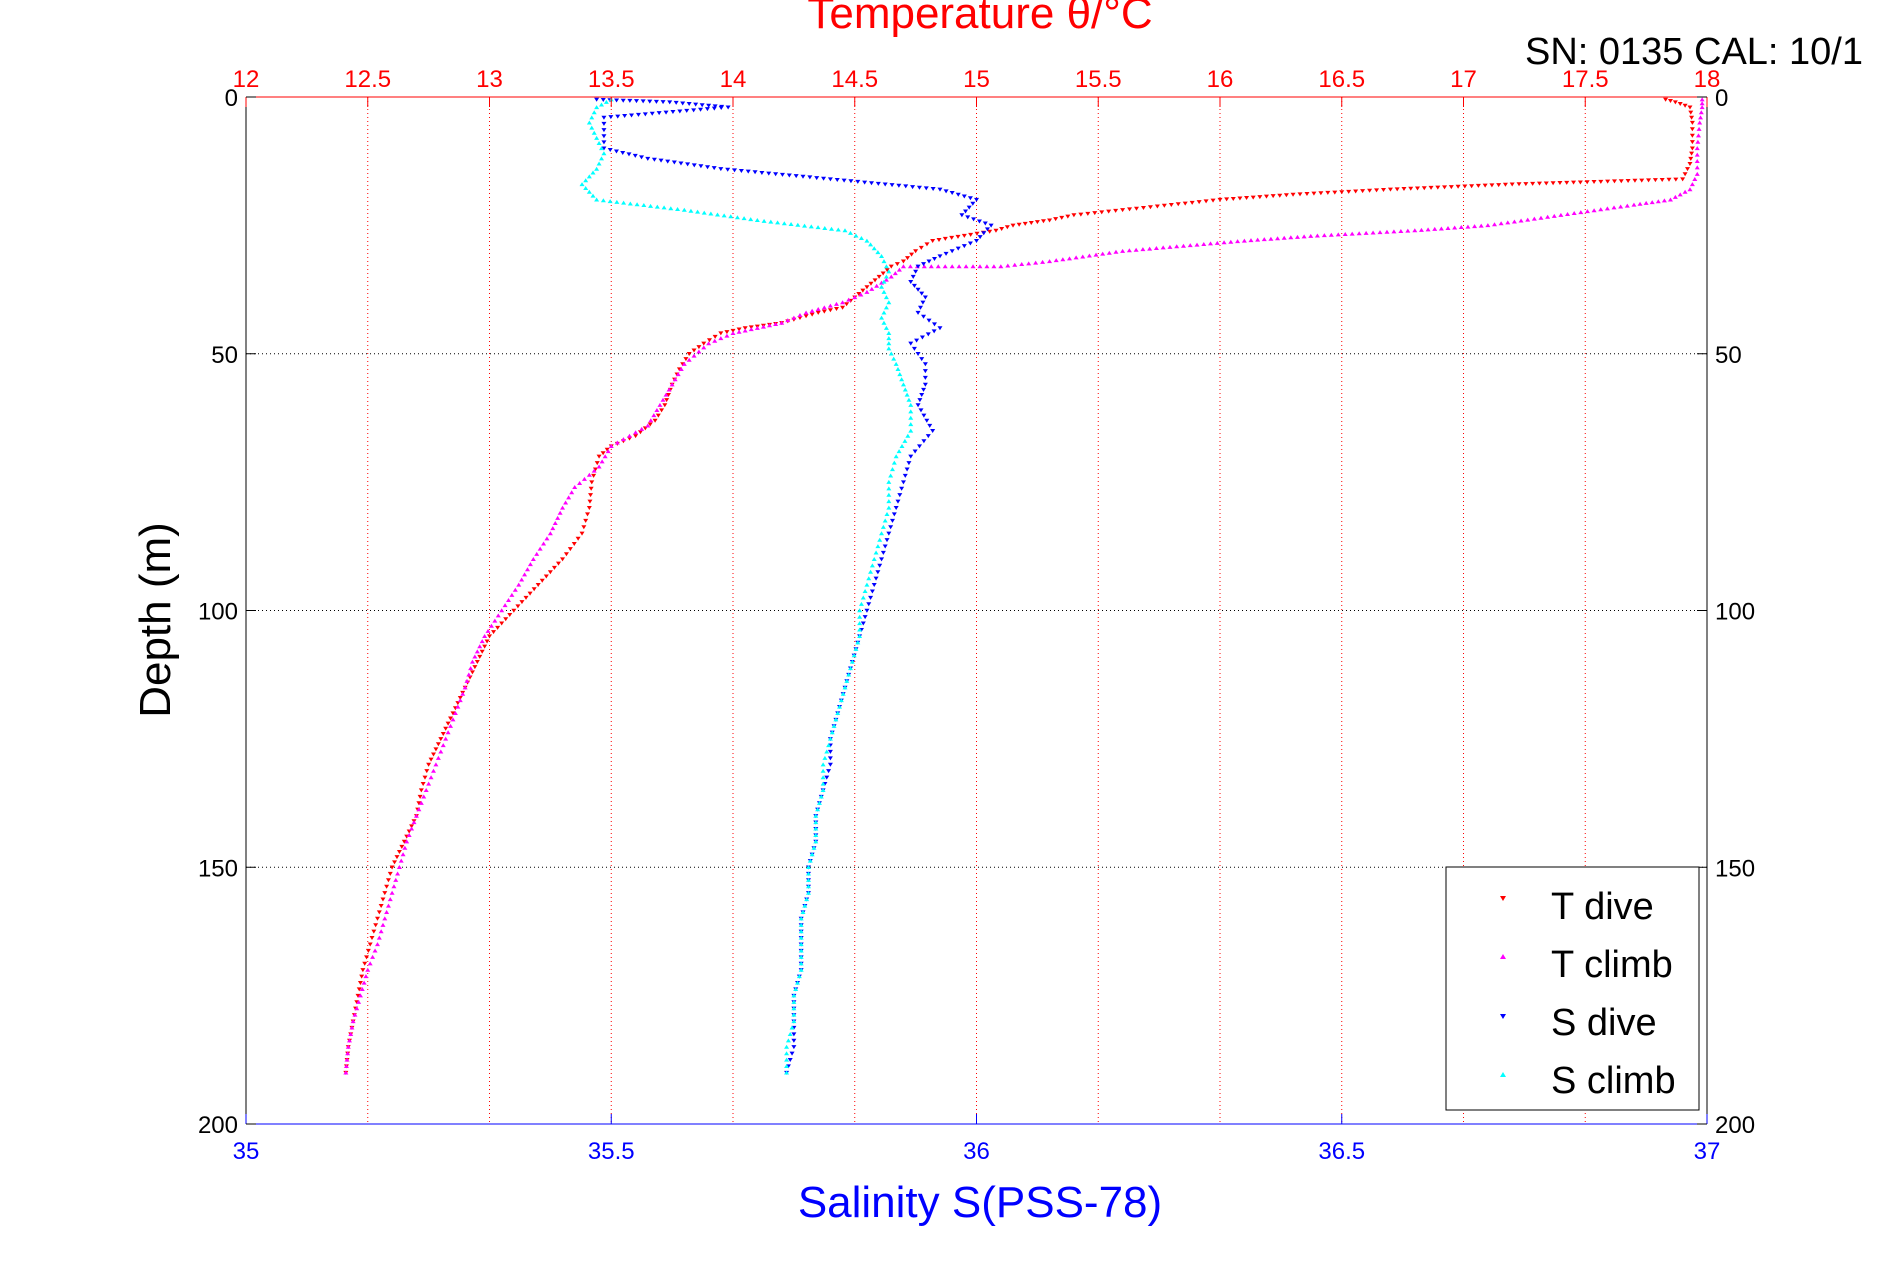  What do you see at coordinates (367, 79) in the screenshot?
I see `tick-label-temperature: 12.5` at bounding box center [367, 79].